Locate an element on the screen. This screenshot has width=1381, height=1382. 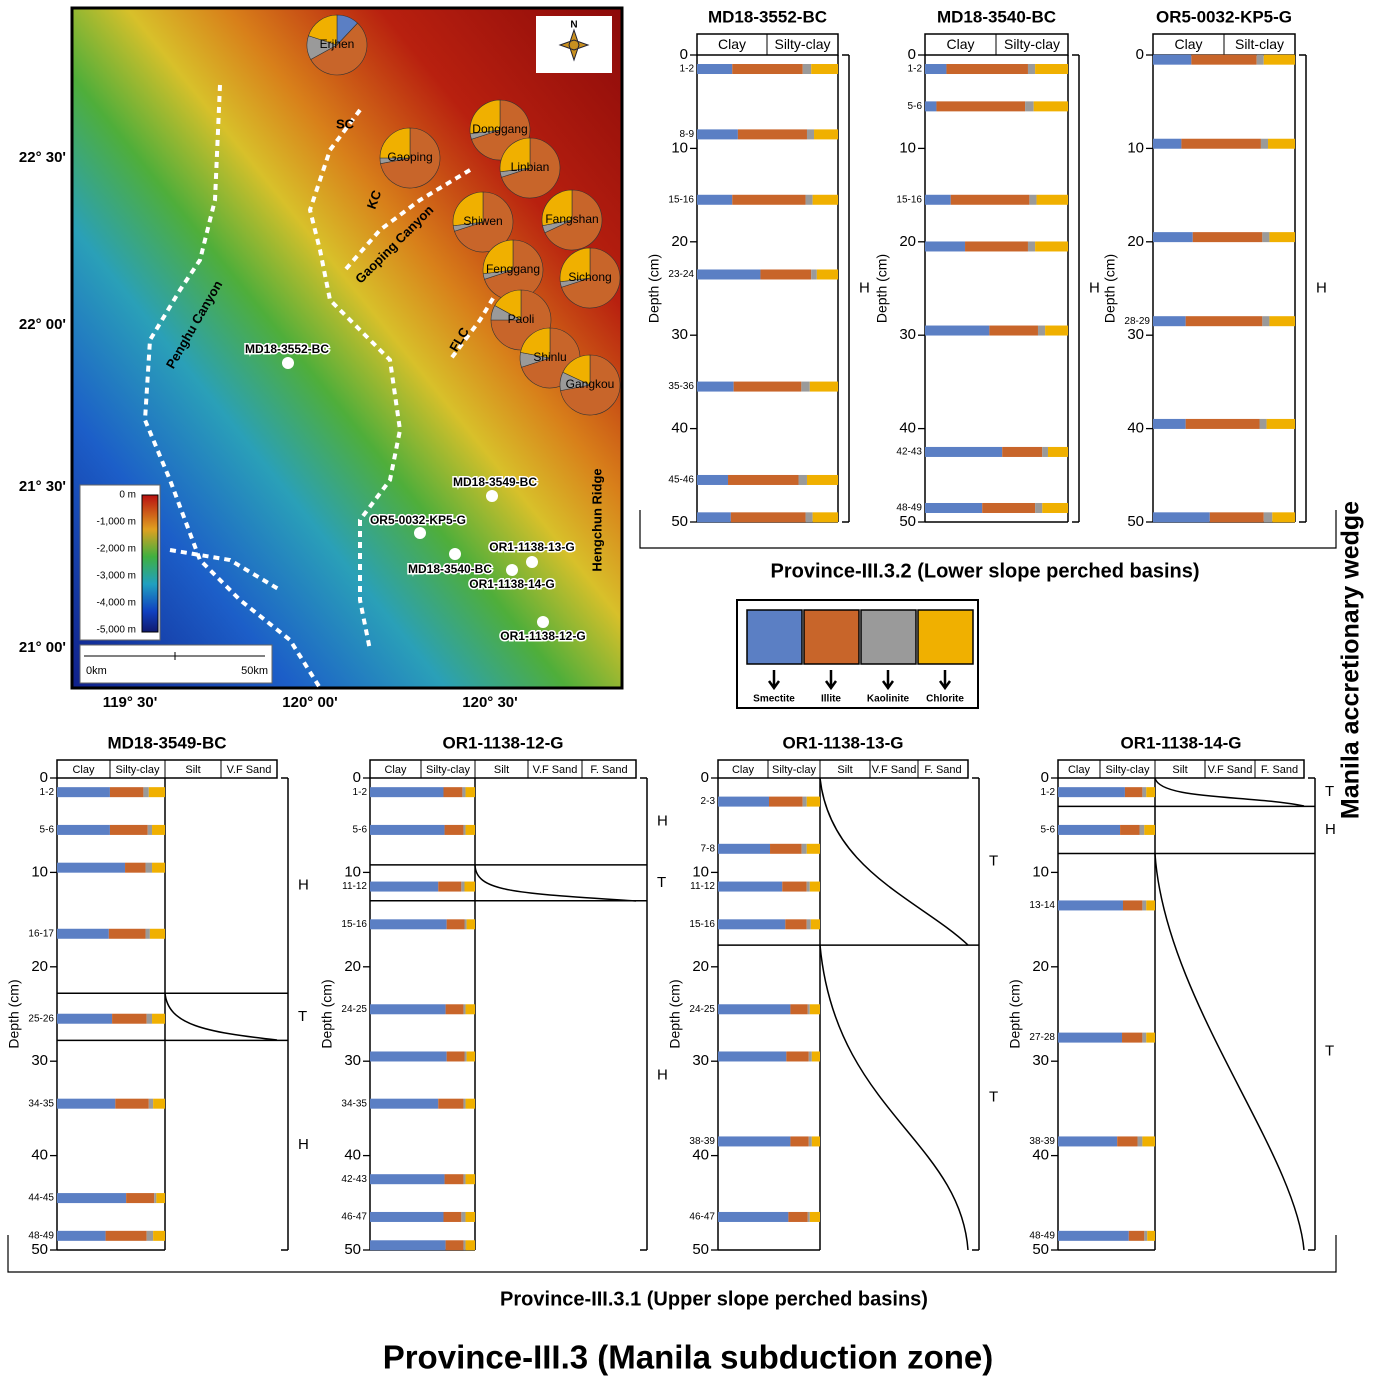
legend-label: Illite is located at coordinates (831, 699).